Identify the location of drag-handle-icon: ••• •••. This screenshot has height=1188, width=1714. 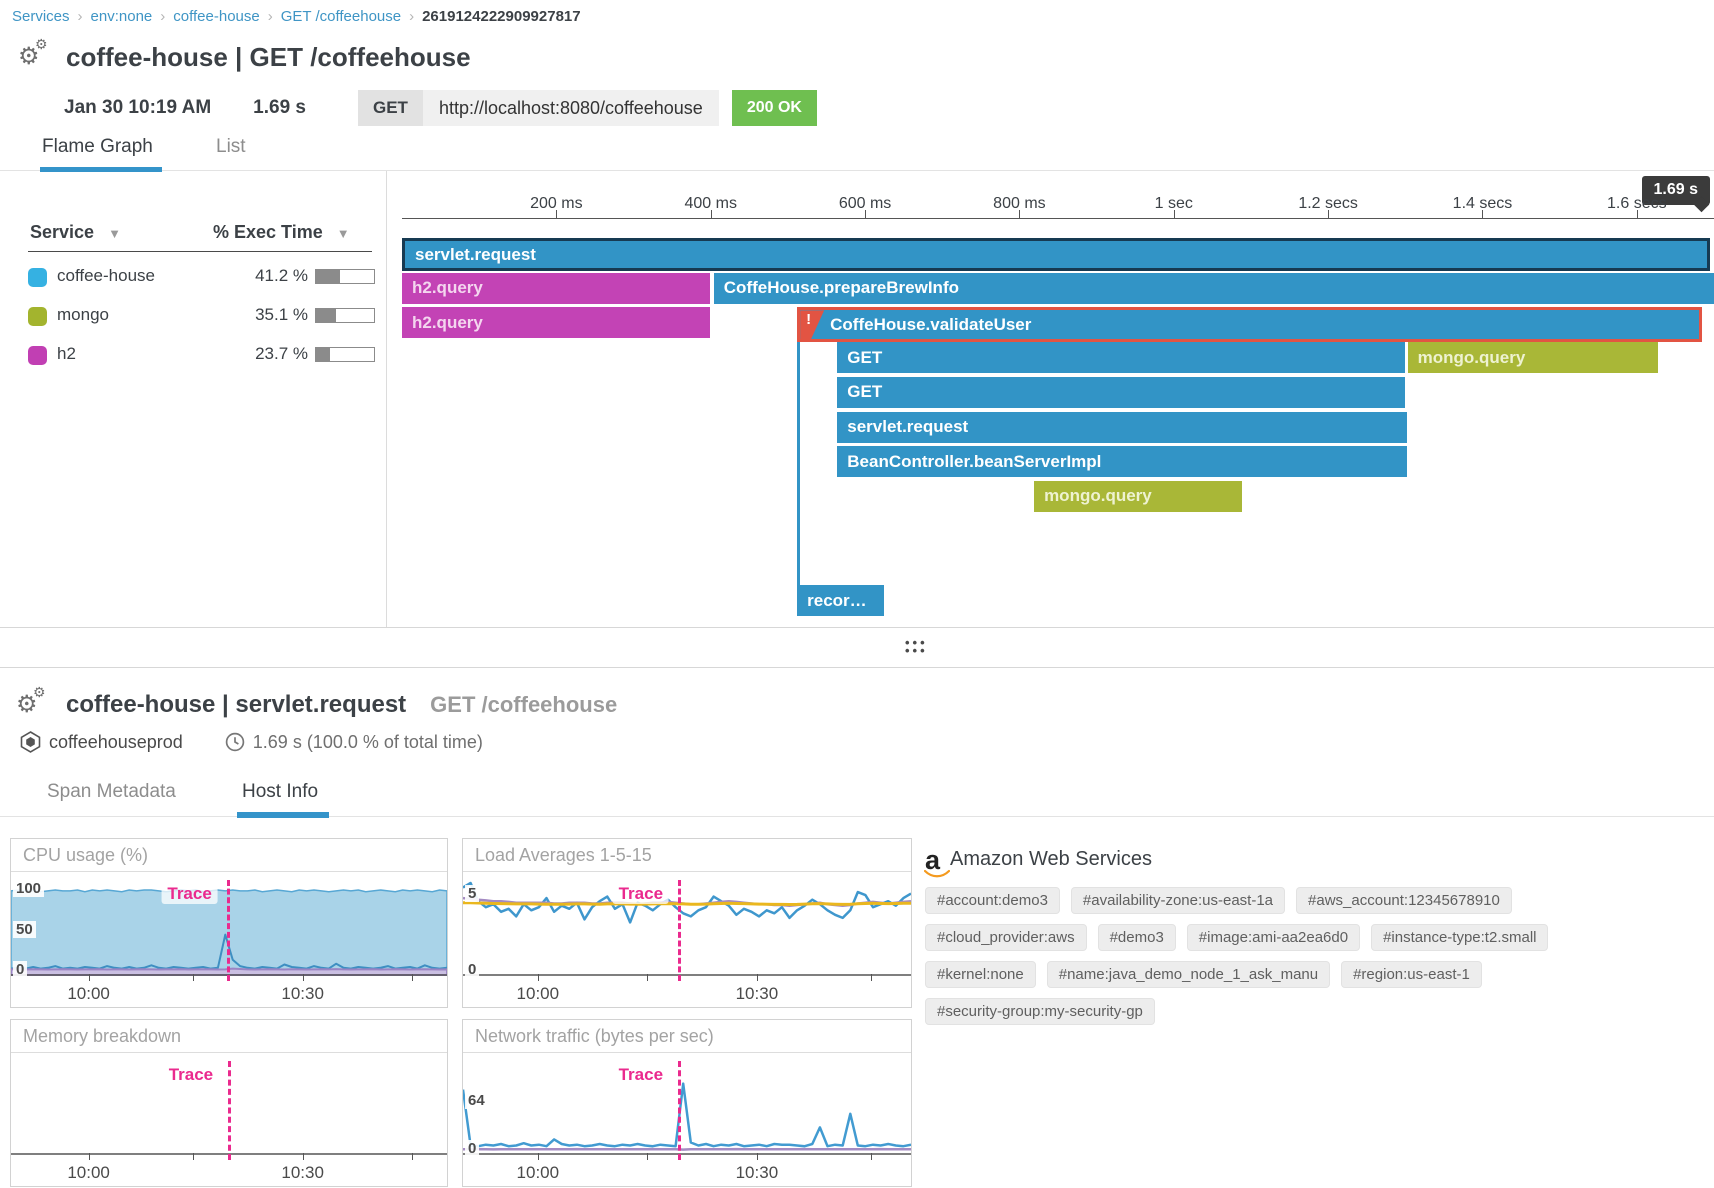
(916, 646).